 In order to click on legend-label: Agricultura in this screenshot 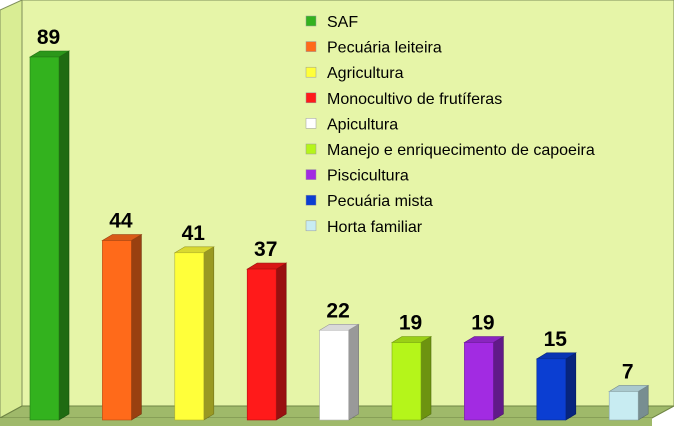, I will do `click(365, 73)`.